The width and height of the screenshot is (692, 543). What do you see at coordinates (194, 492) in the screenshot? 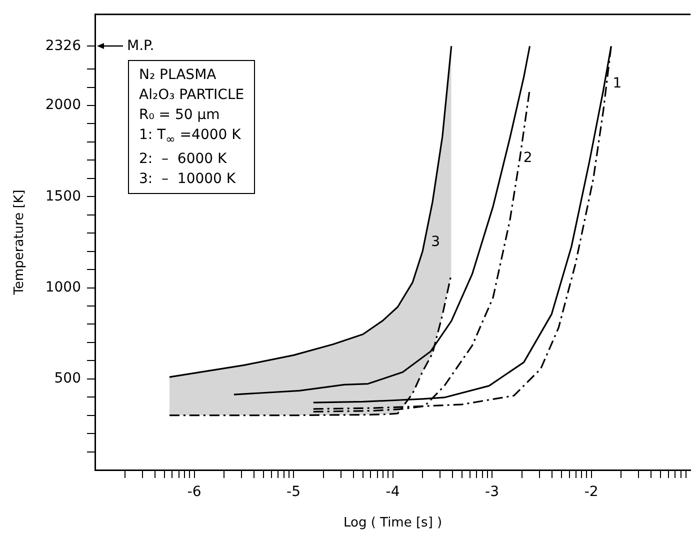
I see `x-tick-label: -6` at bounding box center [194, 492].